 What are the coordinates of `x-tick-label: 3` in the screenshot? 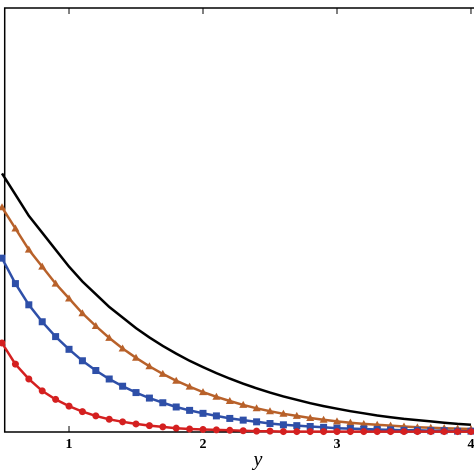 It's located at (336, 444).